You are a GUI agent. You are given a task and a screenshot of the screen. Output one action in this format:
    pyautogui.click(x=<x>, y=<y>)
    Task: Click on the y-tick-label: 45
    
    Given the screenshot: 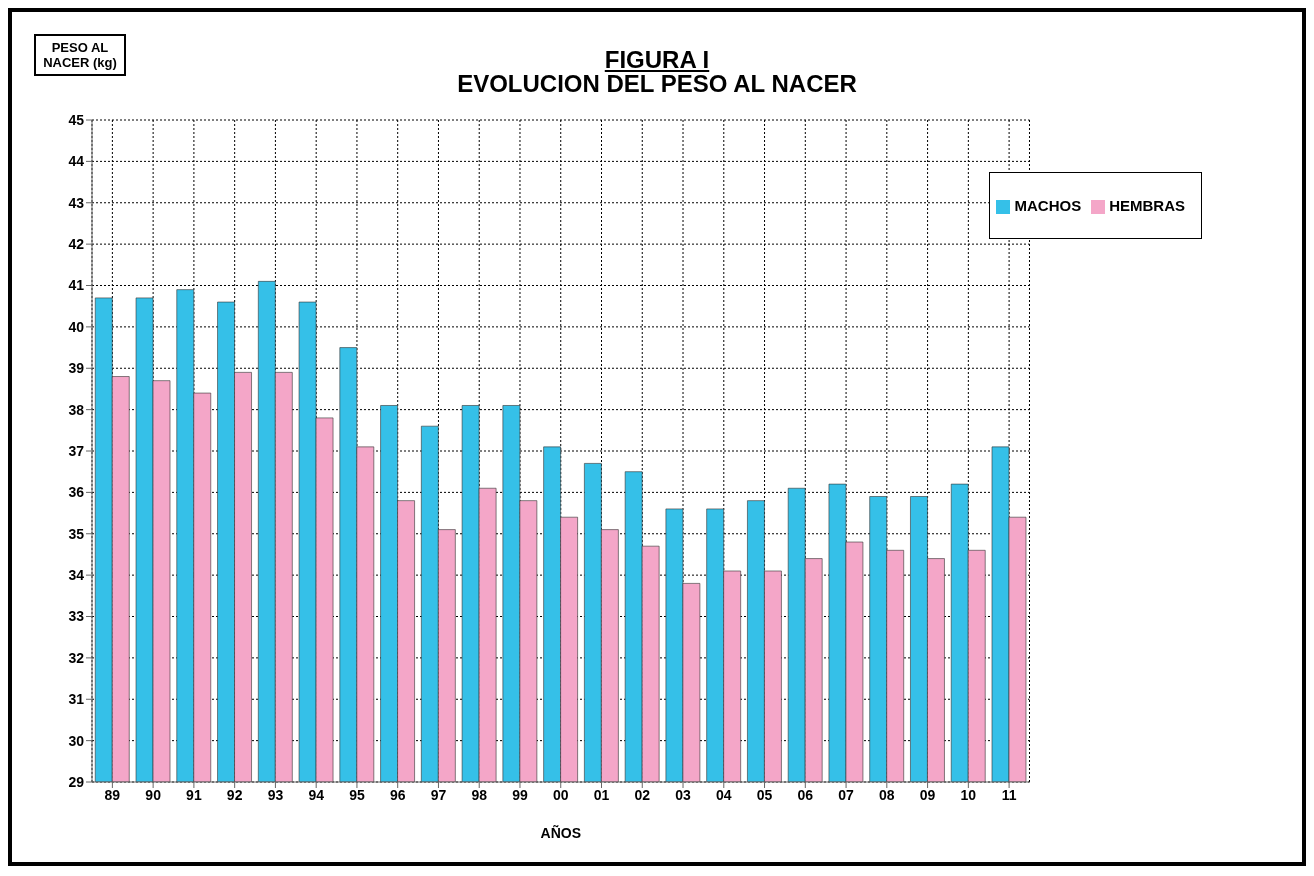 What is the action you would take?
    pyautogui.click(x=76, y=119)
    